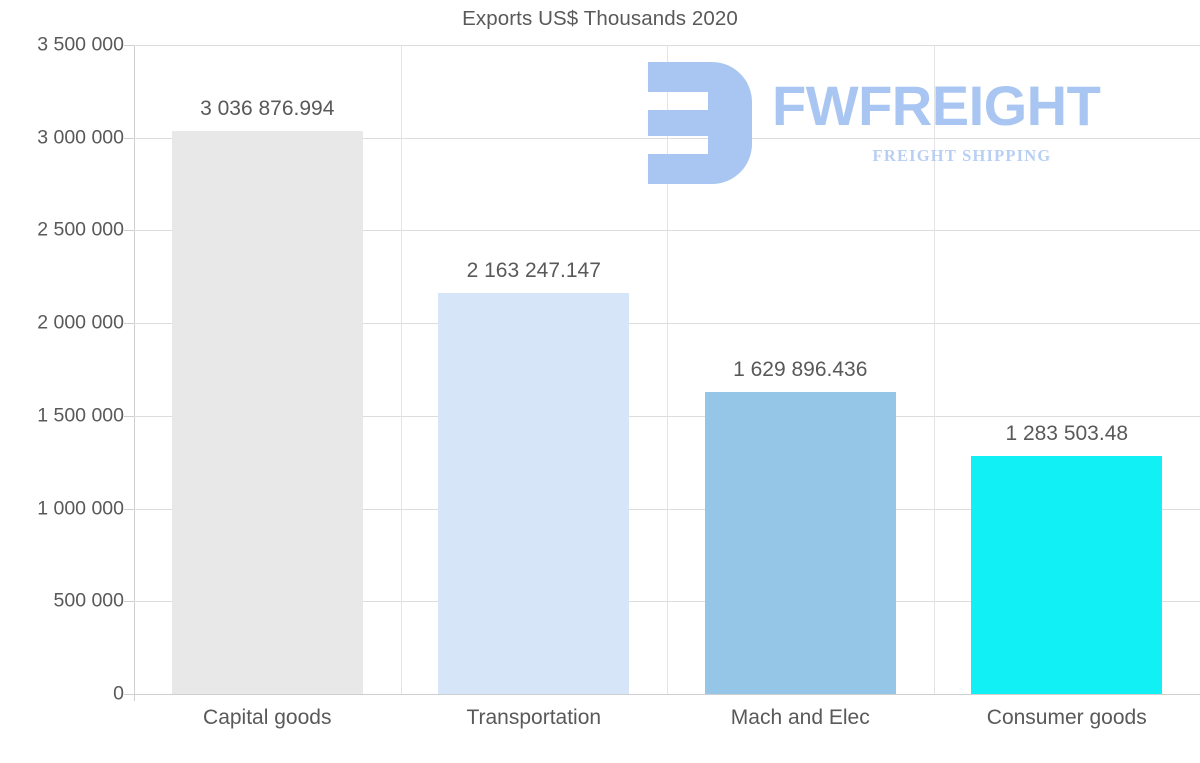 The height and width of the screenshot is (763, 1200). What do you see at coordinates (80, 137) in the screenshot?
I see `y-axis-tick-label: 3 000 000` at bounding box center [80, 137].